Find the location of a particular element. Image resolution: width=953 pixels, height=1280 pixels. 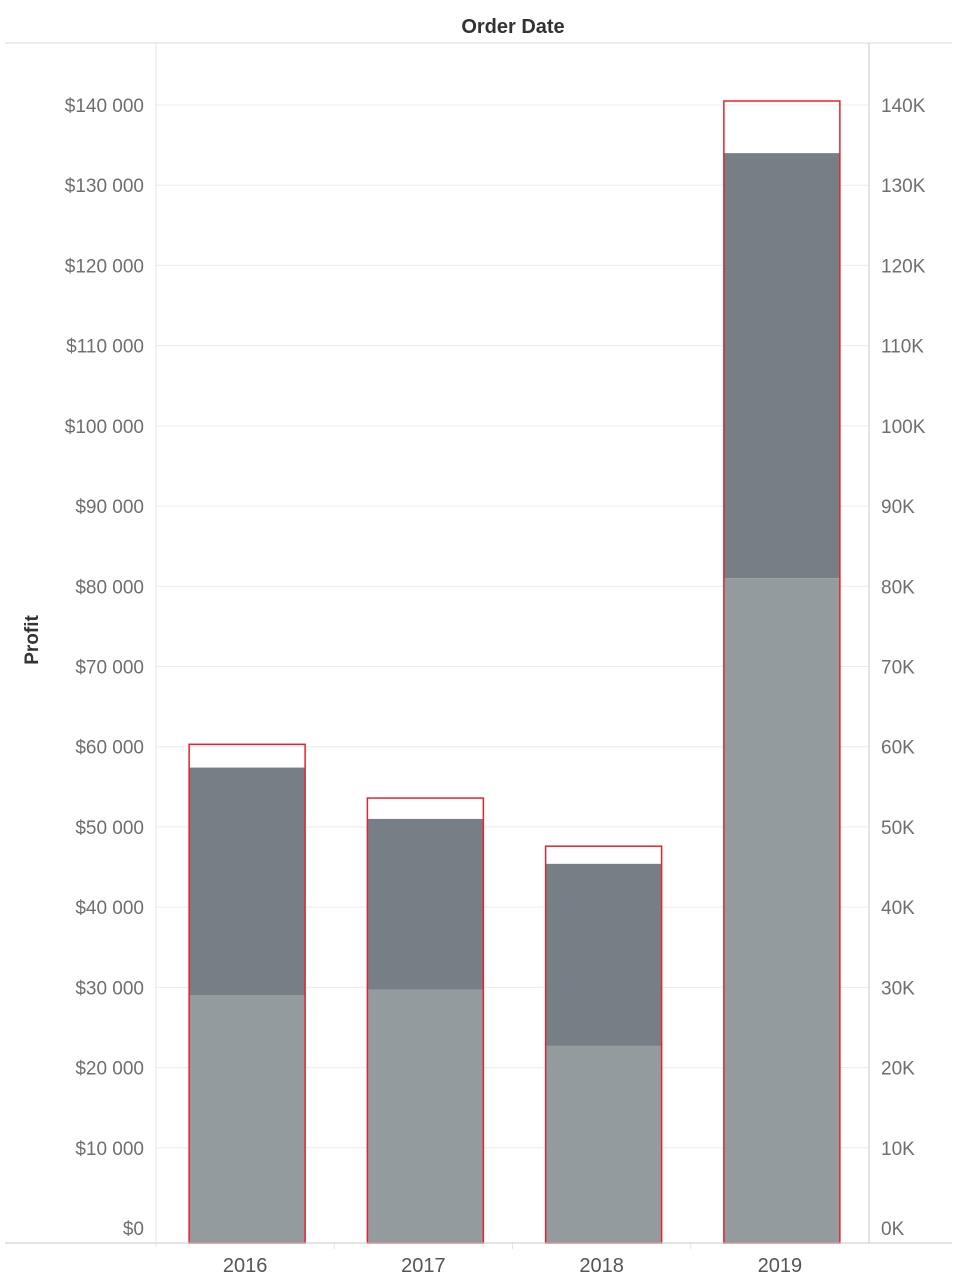

y-tick-label-left: $10 000 is located at coordinates (109, 1149).